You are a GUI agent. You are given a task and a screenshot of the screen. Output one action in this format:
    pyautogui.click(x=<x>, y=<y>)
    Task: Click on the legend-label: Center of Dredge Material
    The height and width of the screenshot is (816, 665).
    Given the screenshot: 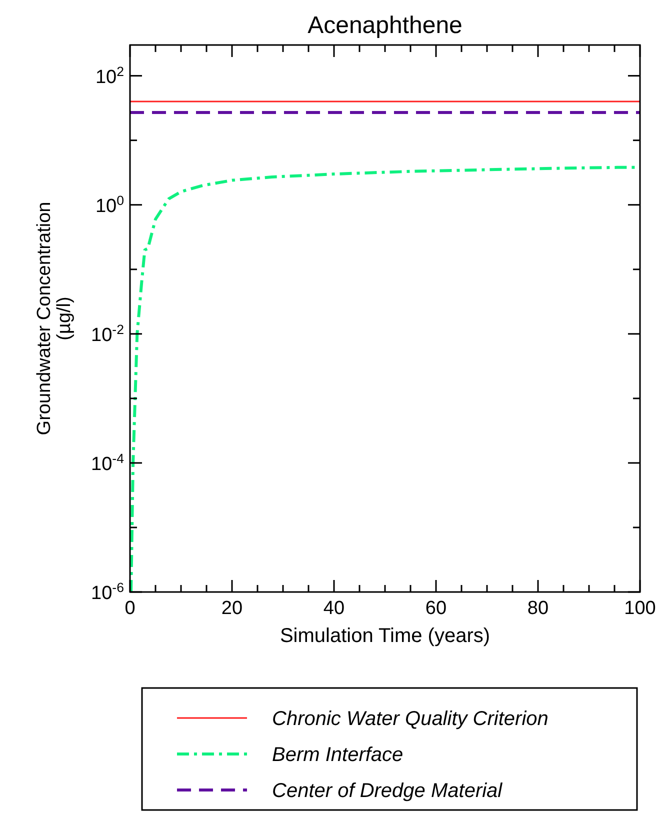 What is the action you would take?
    pyautogui.click(x=387, y=791)
    